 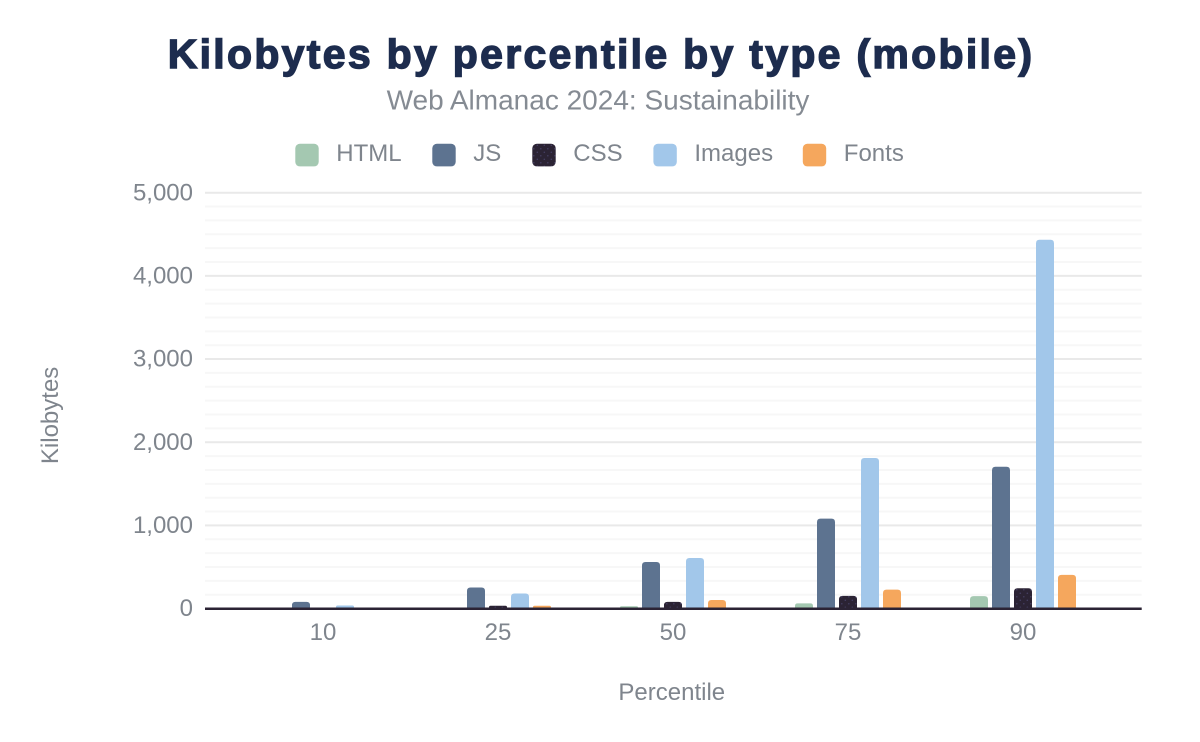 I want to click on svg-text: 2,000, so click(x=163, y=442).